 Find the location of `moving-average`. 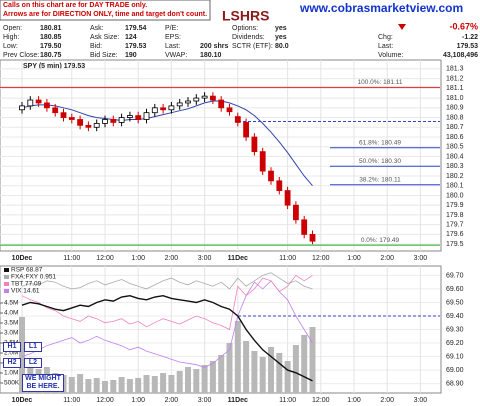

moving-average is located at coordinates (167, 143).